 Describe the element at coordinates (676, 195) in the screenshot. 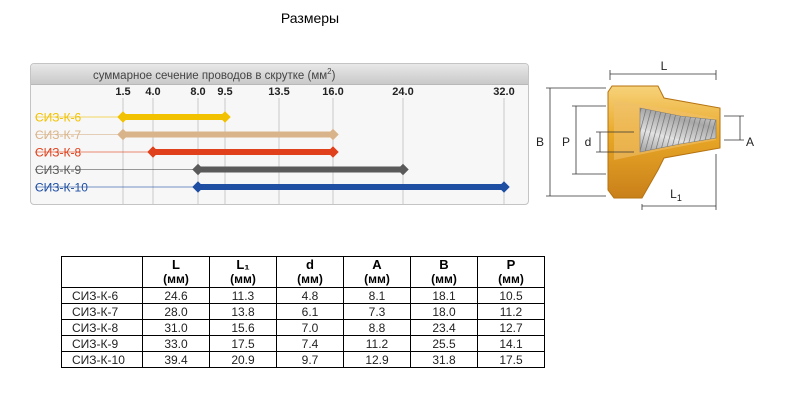

I see `dim-label-L1: L1` at that location.